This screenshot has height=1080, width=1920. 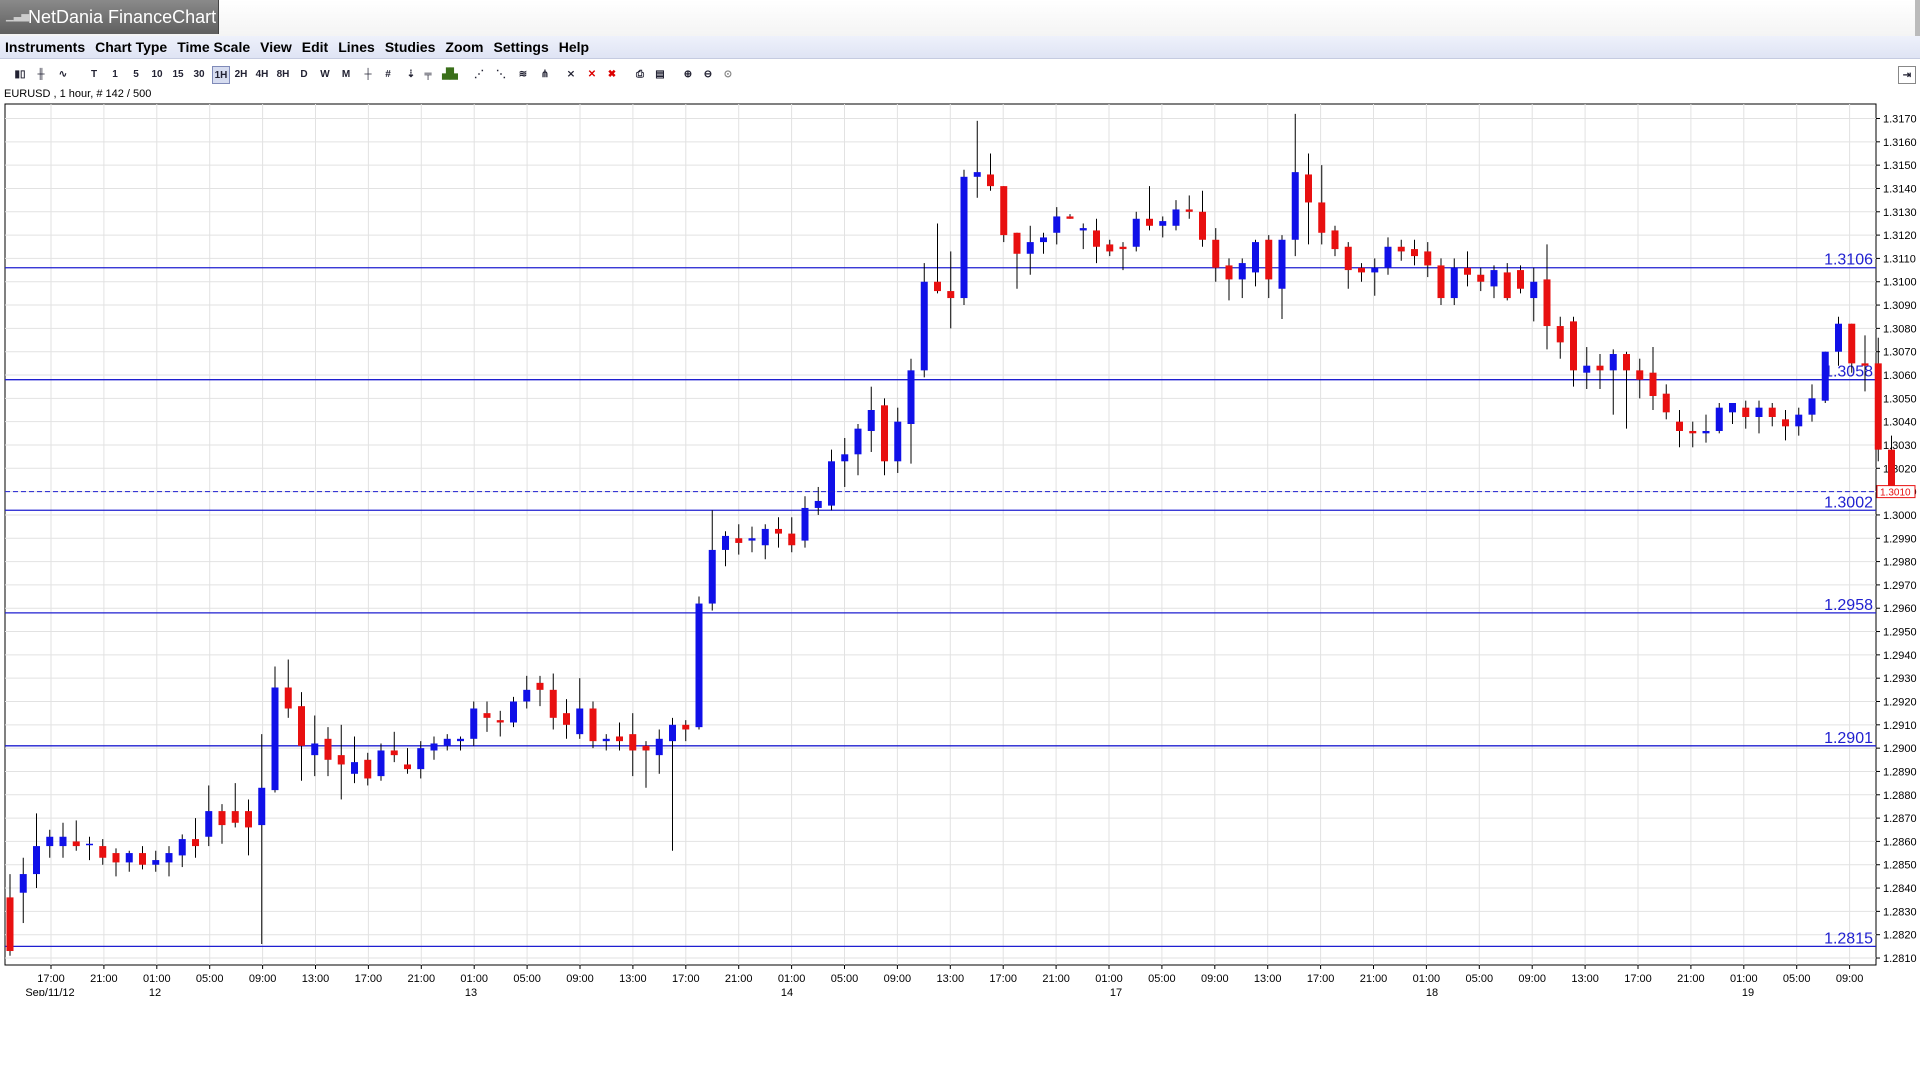 I want to click on arrow-down-icon: ⇣, so click(x=411, y=74).